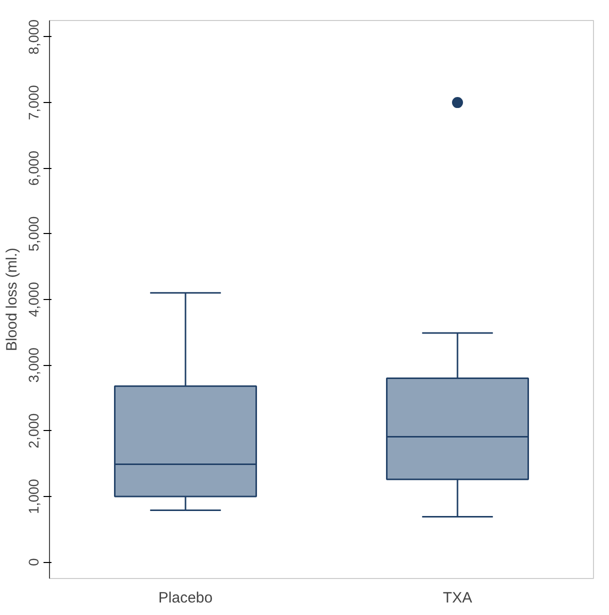  What do you see at coordinates (34, 430) in the screenshot?
I see `y-tick-label: 2,000` at bounding box center [34, 430].